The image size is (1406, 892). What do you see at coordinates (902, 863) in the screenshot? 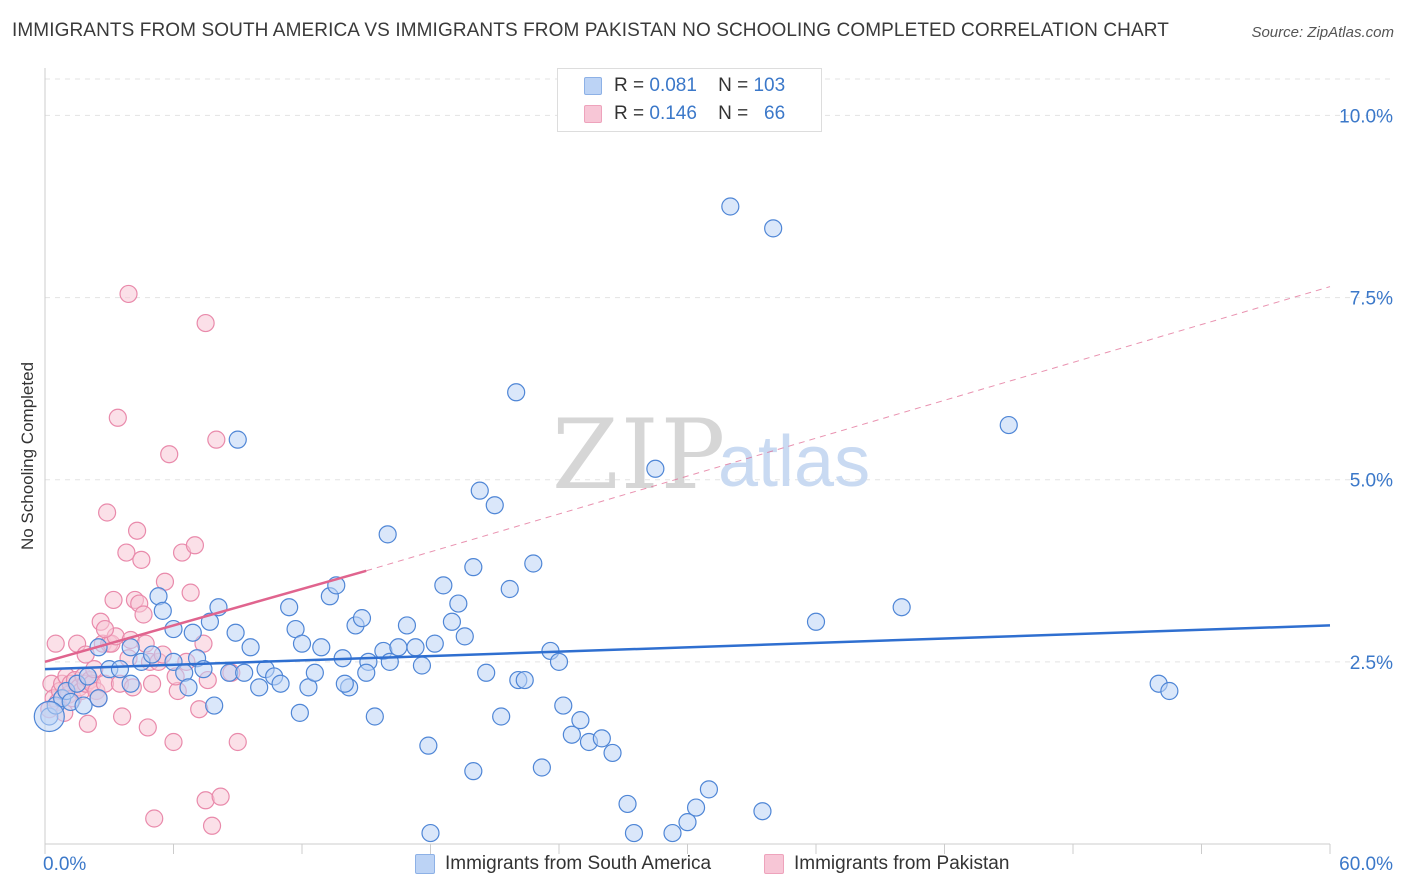
I see `bottom-legend-label: Immigrants from Pakistan` at bounding box center [902, 863].